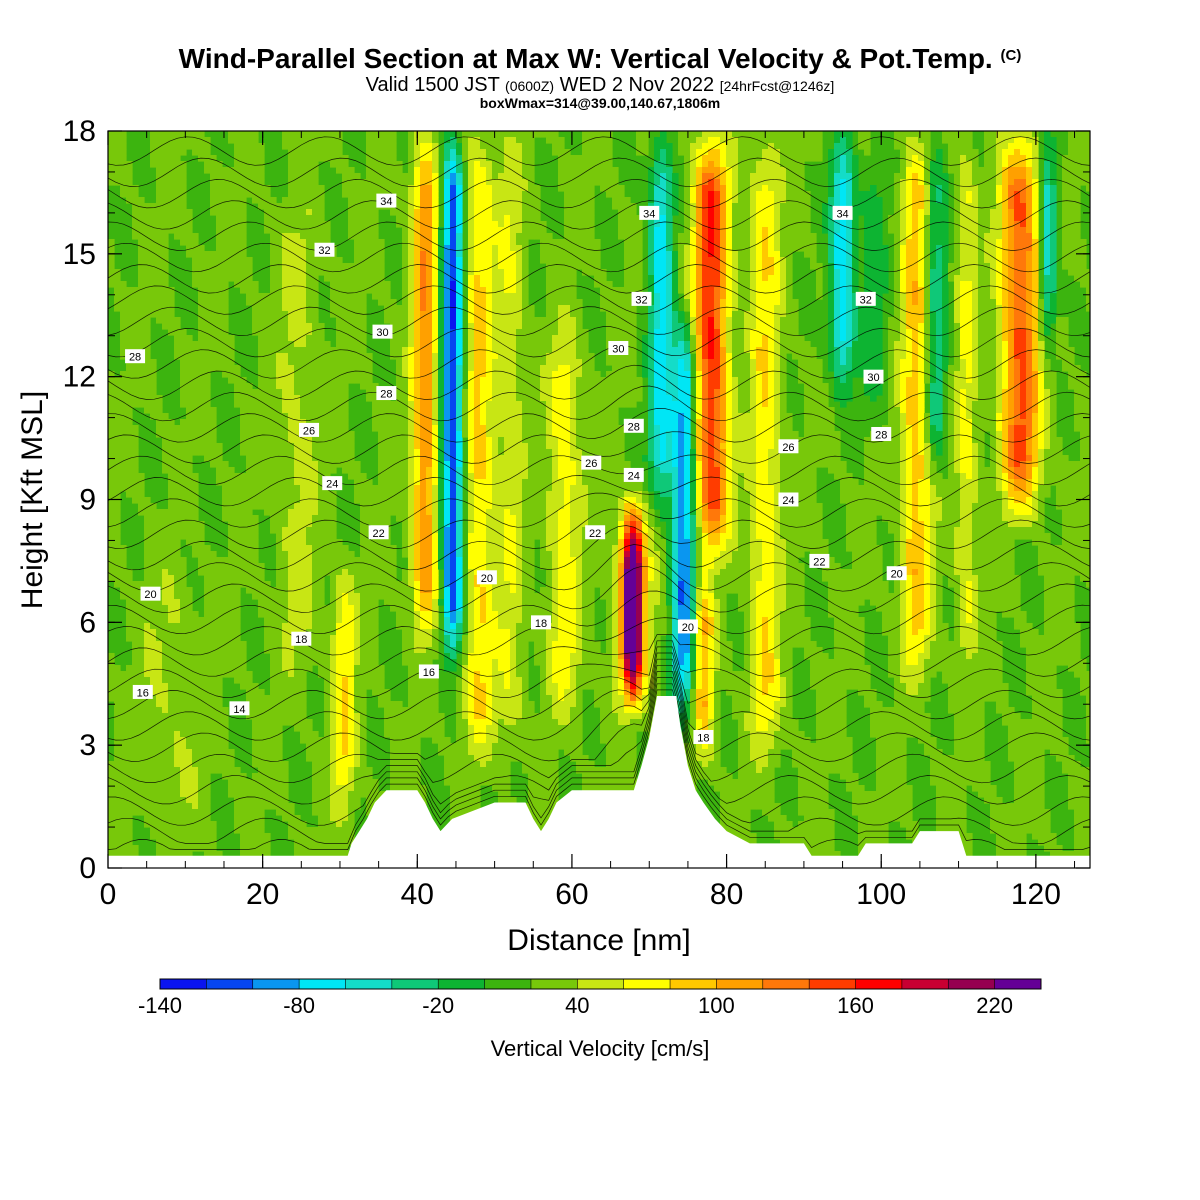  Describe the element at coordinates (79, 254) in the screenshot. I see `y-tick-label: 15` at that location.